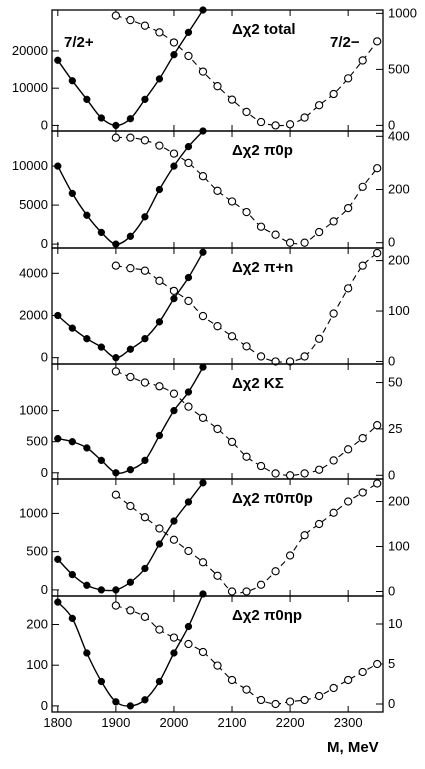 This screenshot has width=425, height=769. Describe the element at coordinates (57, 722) in the screenshot. I see `x-tick-label: 1800` at that location.